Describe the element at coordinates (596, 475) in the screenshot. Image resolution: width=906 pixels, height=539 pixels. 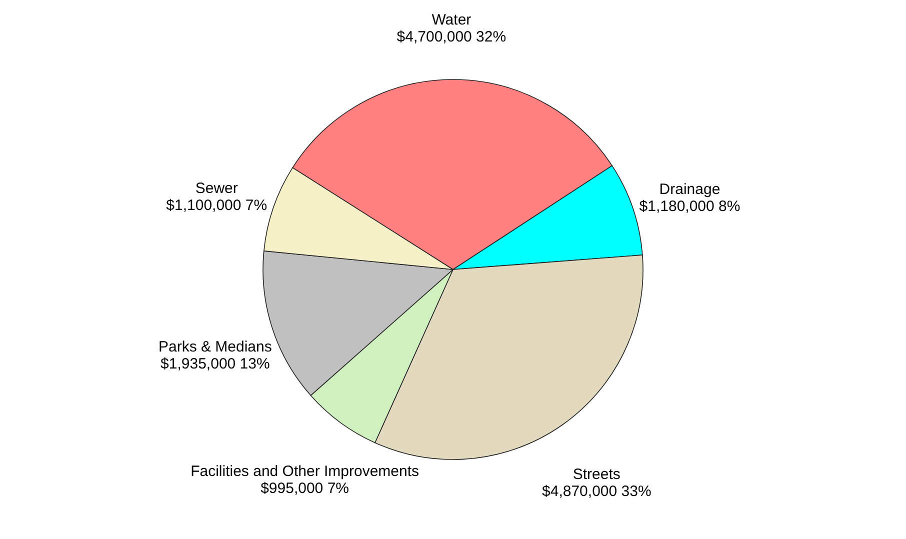
I see `slice-label: Streets` at that location.